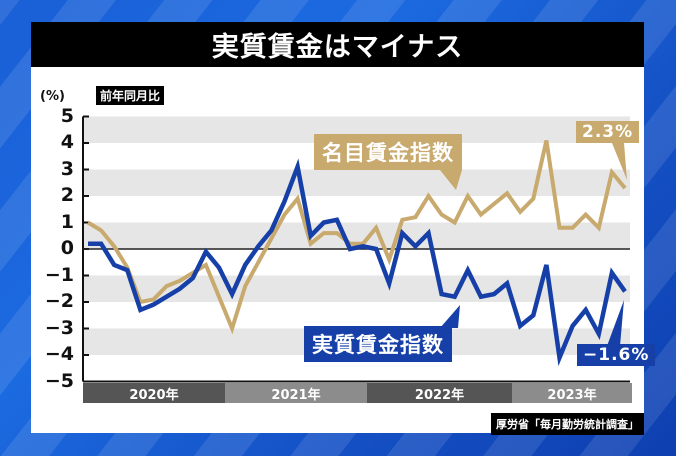 The width and height of the screenshot is (676, 456). I want to click on year-band-2020: 2020年, so click(154, 393).